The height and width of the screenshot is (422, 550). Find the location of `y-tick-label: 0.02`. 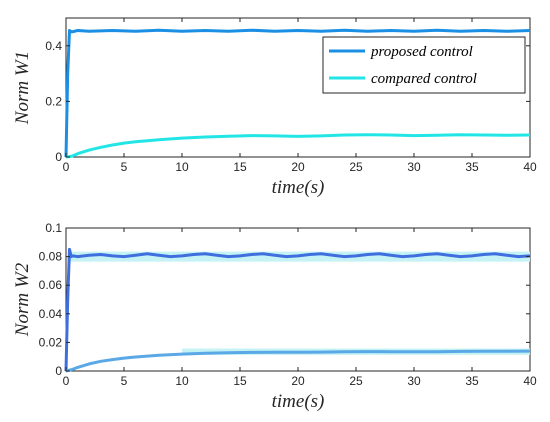

y-tick-label: 0.02 is located at coordinates (51, 342).